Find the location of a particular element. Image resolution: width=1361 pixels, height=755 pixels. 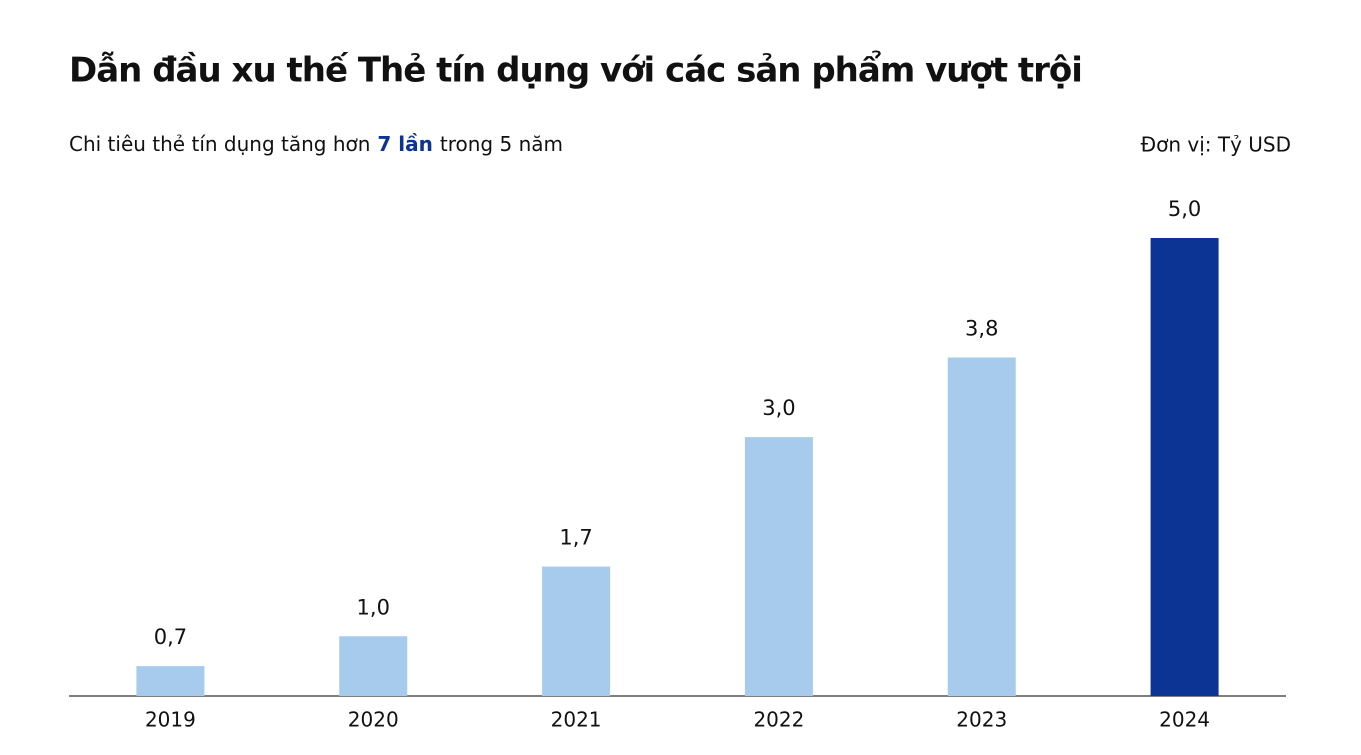

subtitle-part: trong 5 năm is located at coordinates (501, 144).